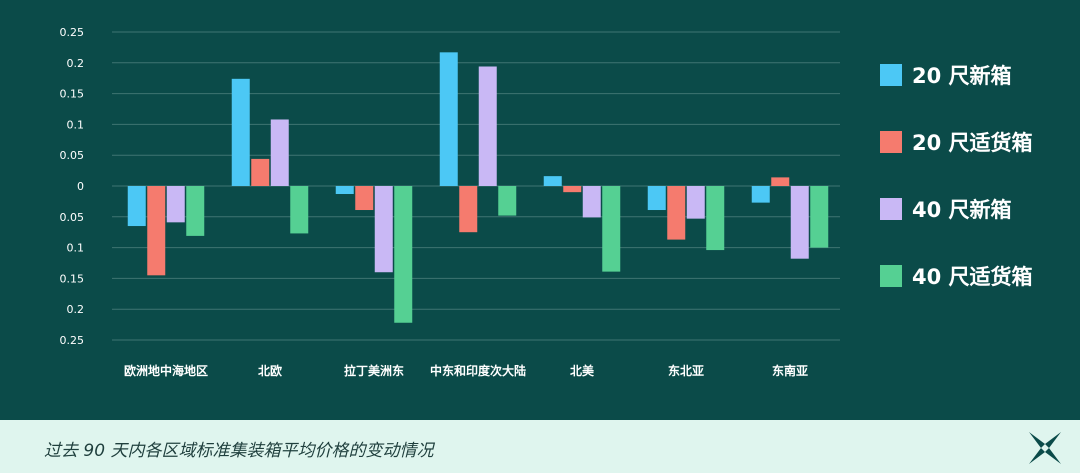 This screenshot has width=1080, height=473. What do you see at coordinates (507, 201) in the screenshot?
I see `bar-中东和印度次大陆-40 尺适货箱` at bounding box center [507, 201].